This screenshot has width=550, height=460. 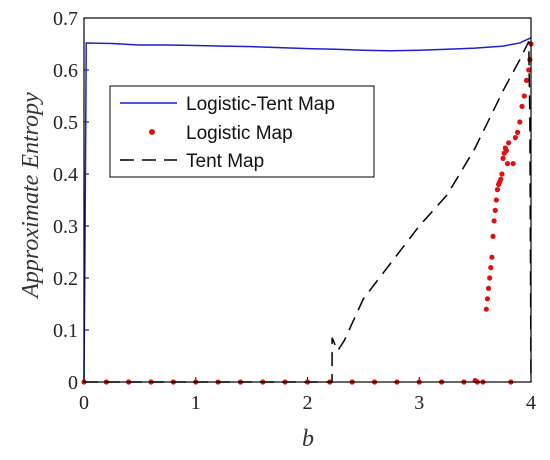 What do you see at coordinates (65, 175) in the screenshot?
I see `y-tick-label: 0.4` at bounding box center [65, 175].